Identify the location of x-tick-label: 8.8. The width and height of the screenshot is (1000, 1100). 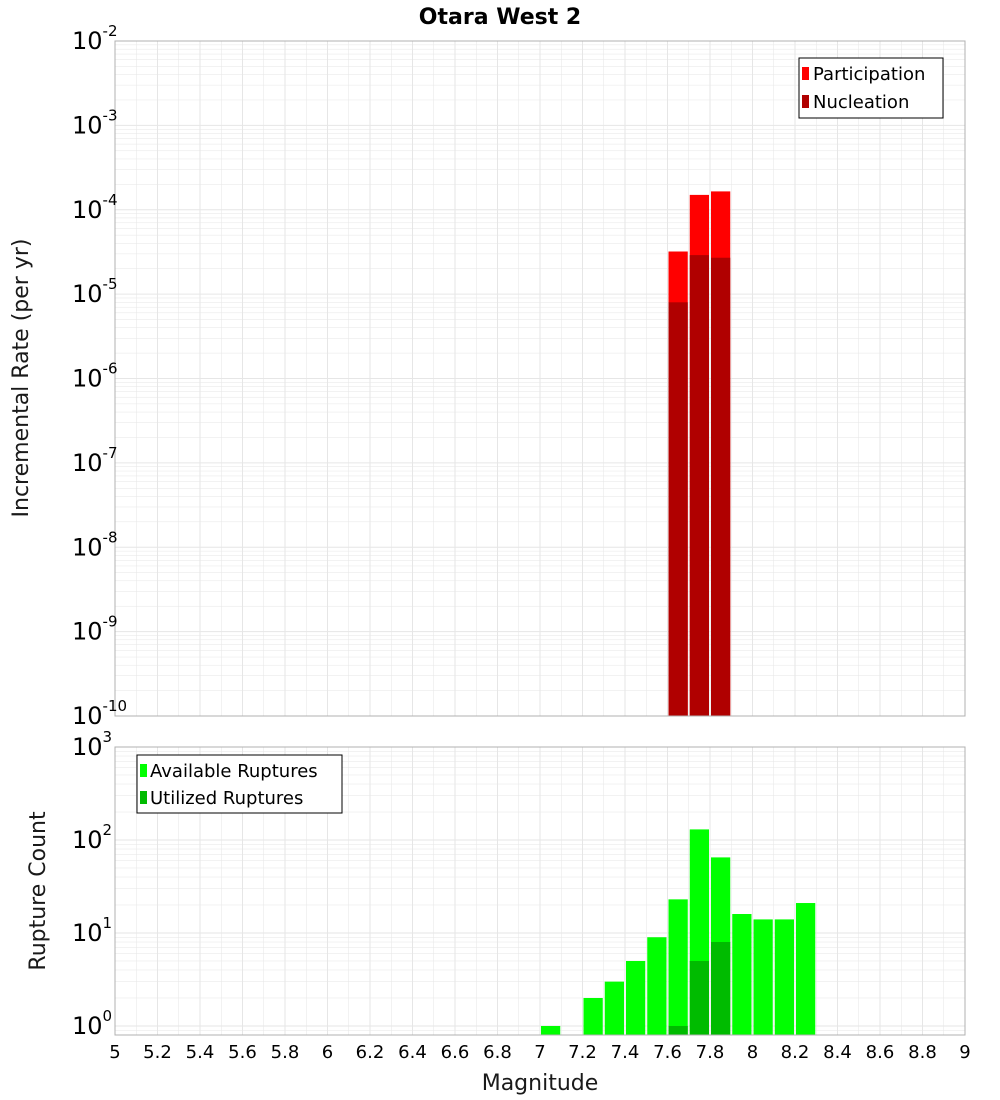
(922, 1052).